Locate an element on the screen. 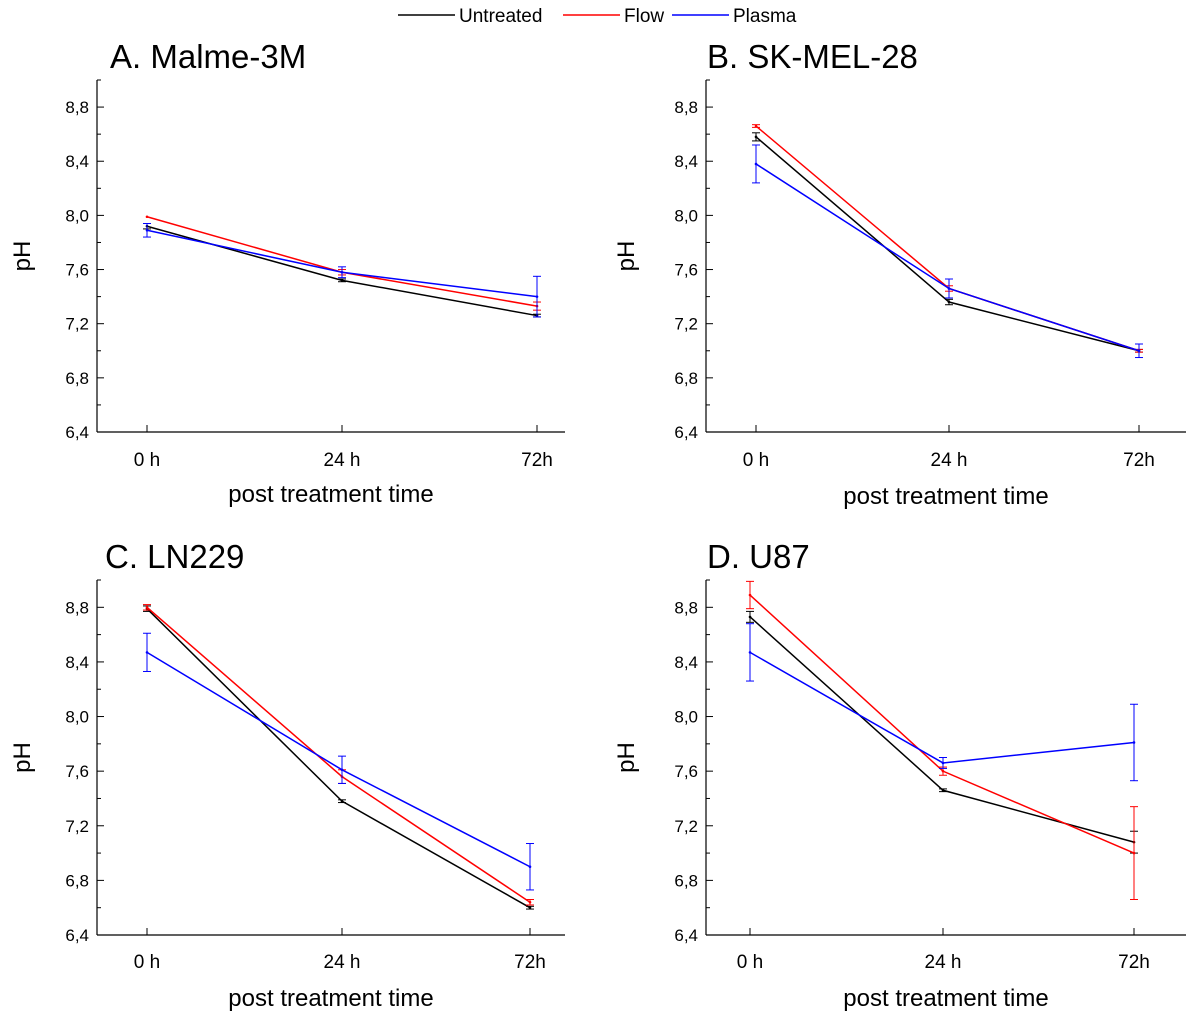 This screenshot has height=1024, width=1192. legend-label-untreated: Untreated is located at coordinates (500, 16).